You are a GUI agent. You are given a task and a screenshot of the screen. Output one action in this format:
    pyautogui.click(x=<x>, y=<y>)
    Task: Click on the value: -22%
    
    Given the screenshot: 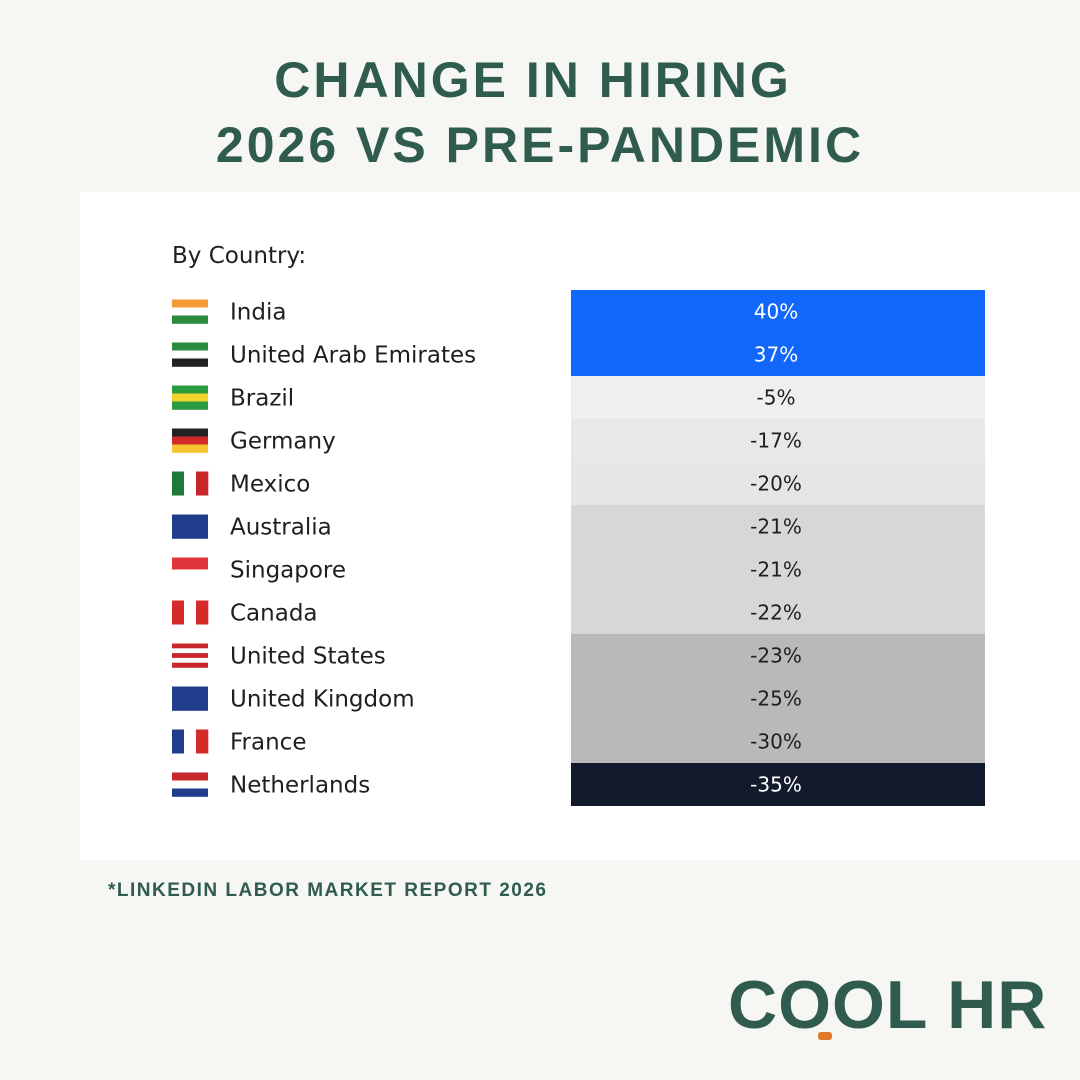 What is the action you would take?
    pyautogui.click(x=776, y=613)
    